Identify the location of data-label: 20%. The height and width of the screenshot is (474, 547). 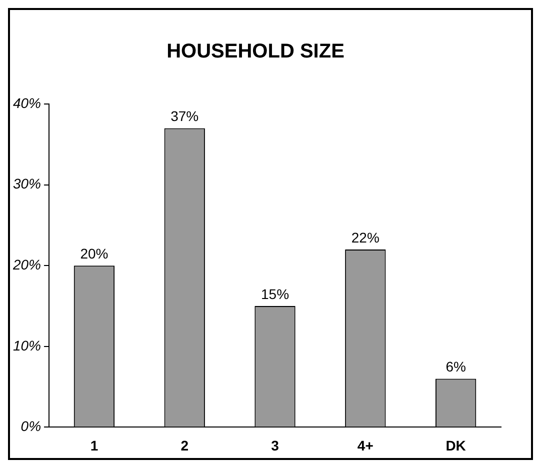
(94, 253).